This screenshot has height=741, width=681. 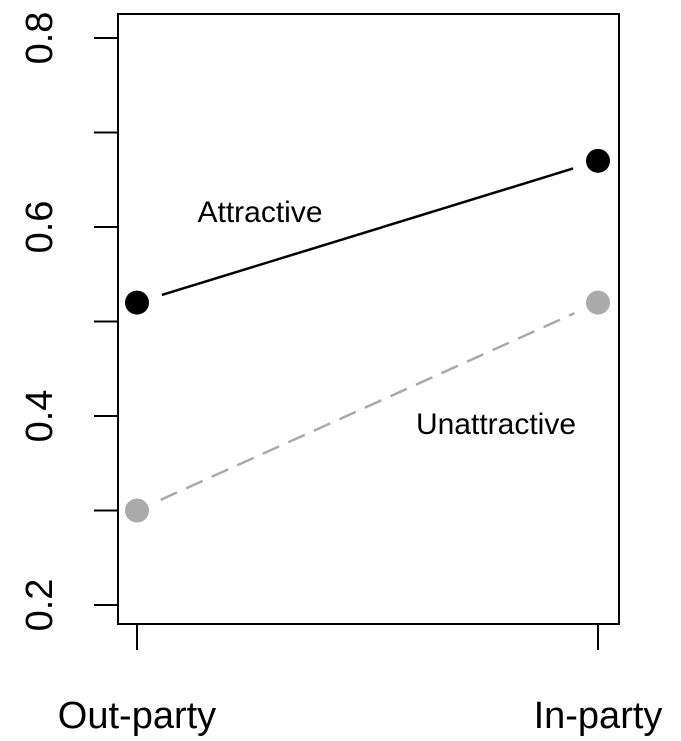 I want to click on y-axis: 0.2 0.4 0.6 0.8, so click(x=68, y=322).